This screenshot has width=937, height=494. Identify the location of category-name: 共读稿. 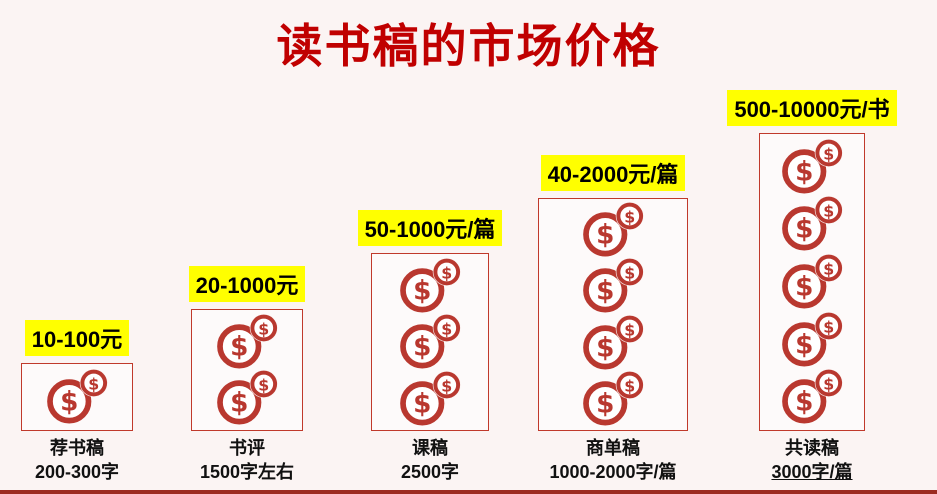
(812, 448).